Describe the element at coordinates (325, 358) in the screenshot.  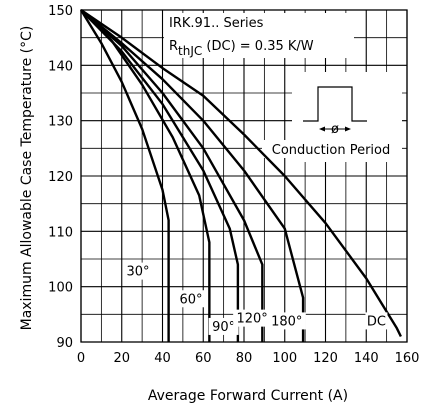
I see `x-tick-label: 120` at that location.